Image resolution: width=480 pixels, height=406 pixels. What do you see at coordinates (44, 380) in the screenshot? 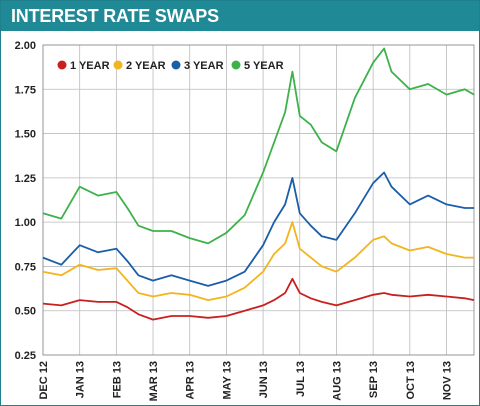
I see `x-tick-label: DEC 12` at bounding box center [44, 380].